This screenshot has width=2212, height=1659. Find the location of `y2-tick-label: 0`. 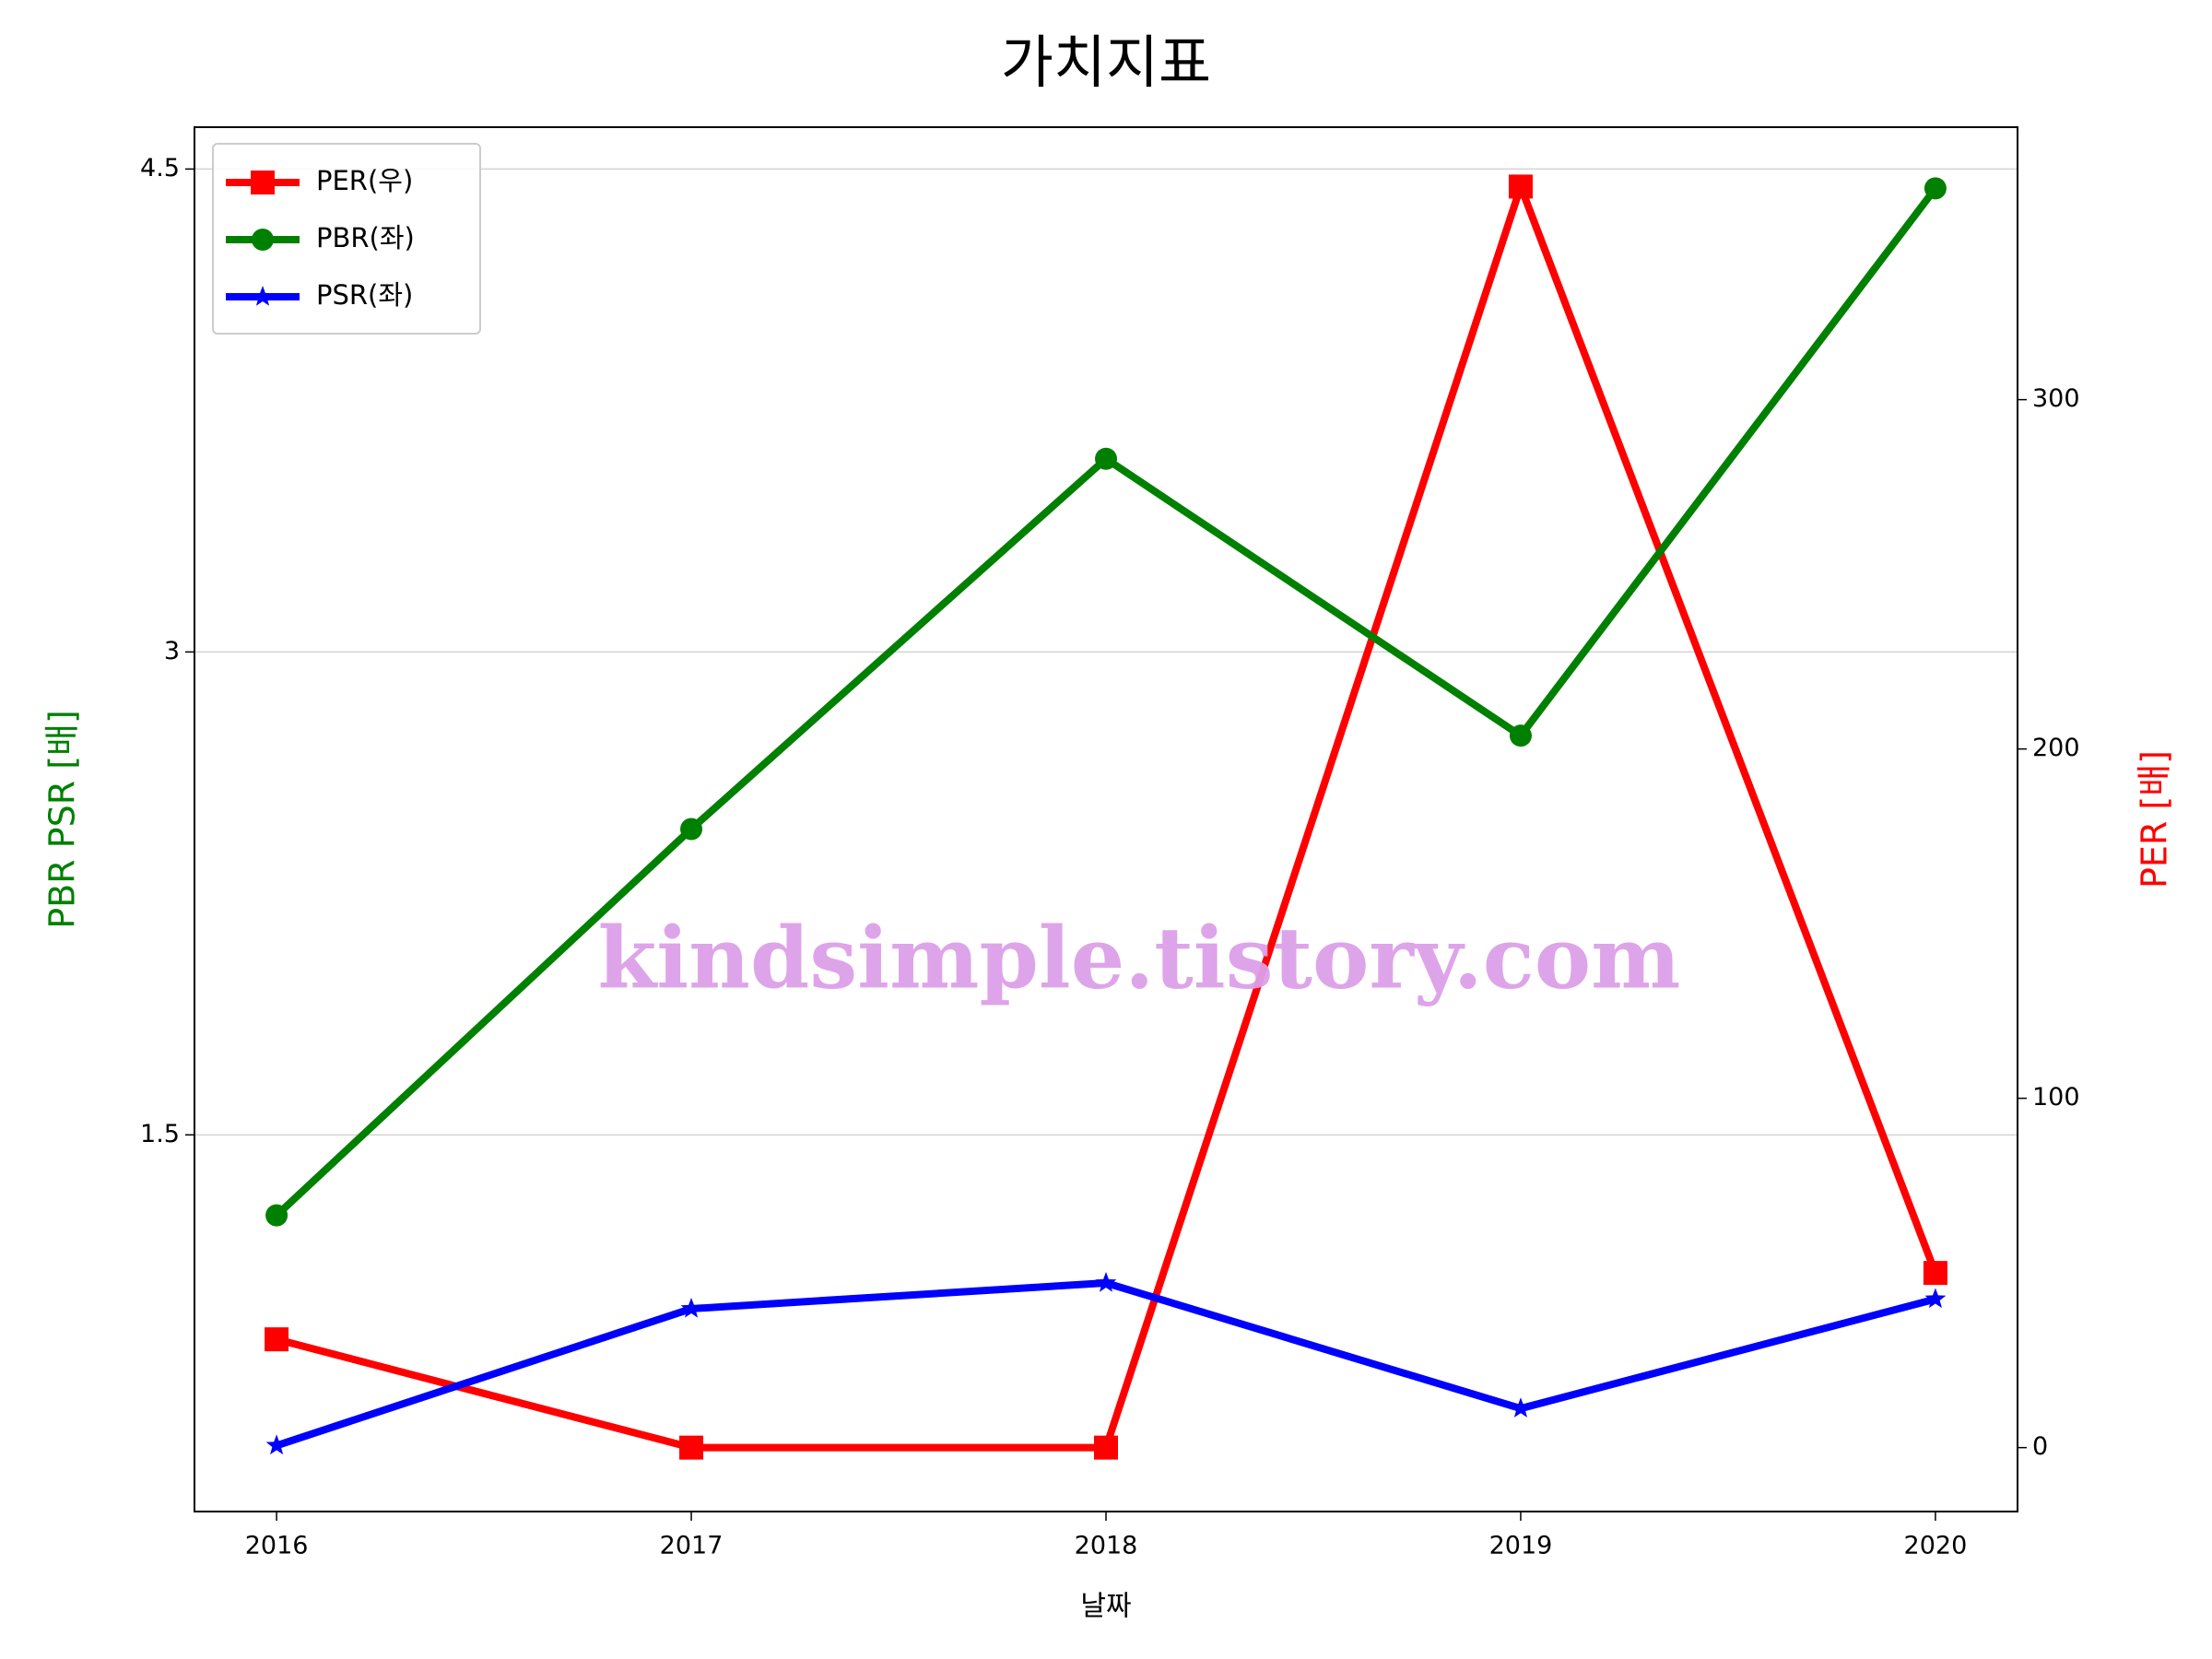

y2-tick-label: 0 is located at coordinates (2040, 1446).